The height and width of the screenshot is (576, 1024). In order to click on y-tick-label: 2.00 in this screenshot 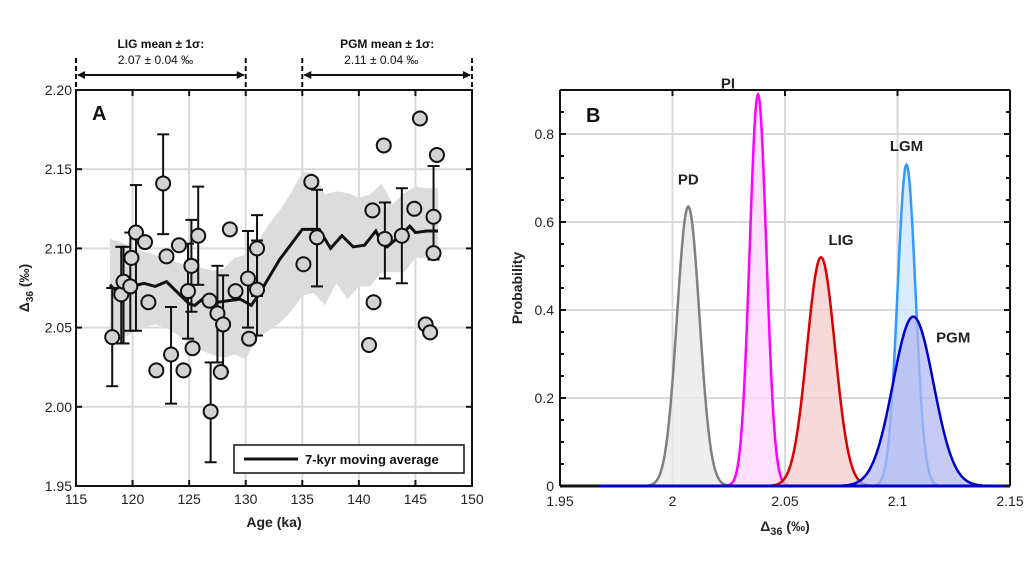, I will do `click(58, 407)`.